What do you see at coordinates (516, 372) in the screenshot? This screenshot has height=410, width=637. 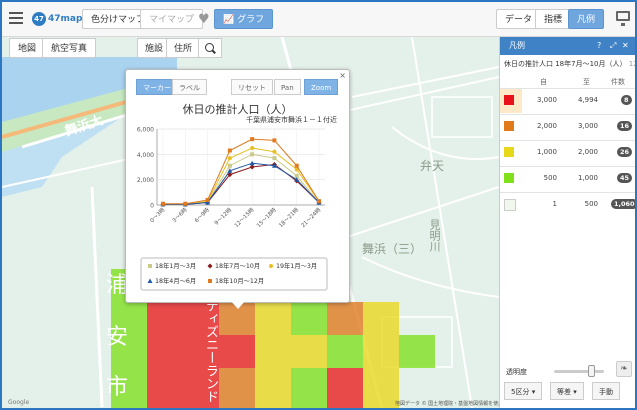 I see `opacity-label: 透明度` at bounding box center [516, 372].